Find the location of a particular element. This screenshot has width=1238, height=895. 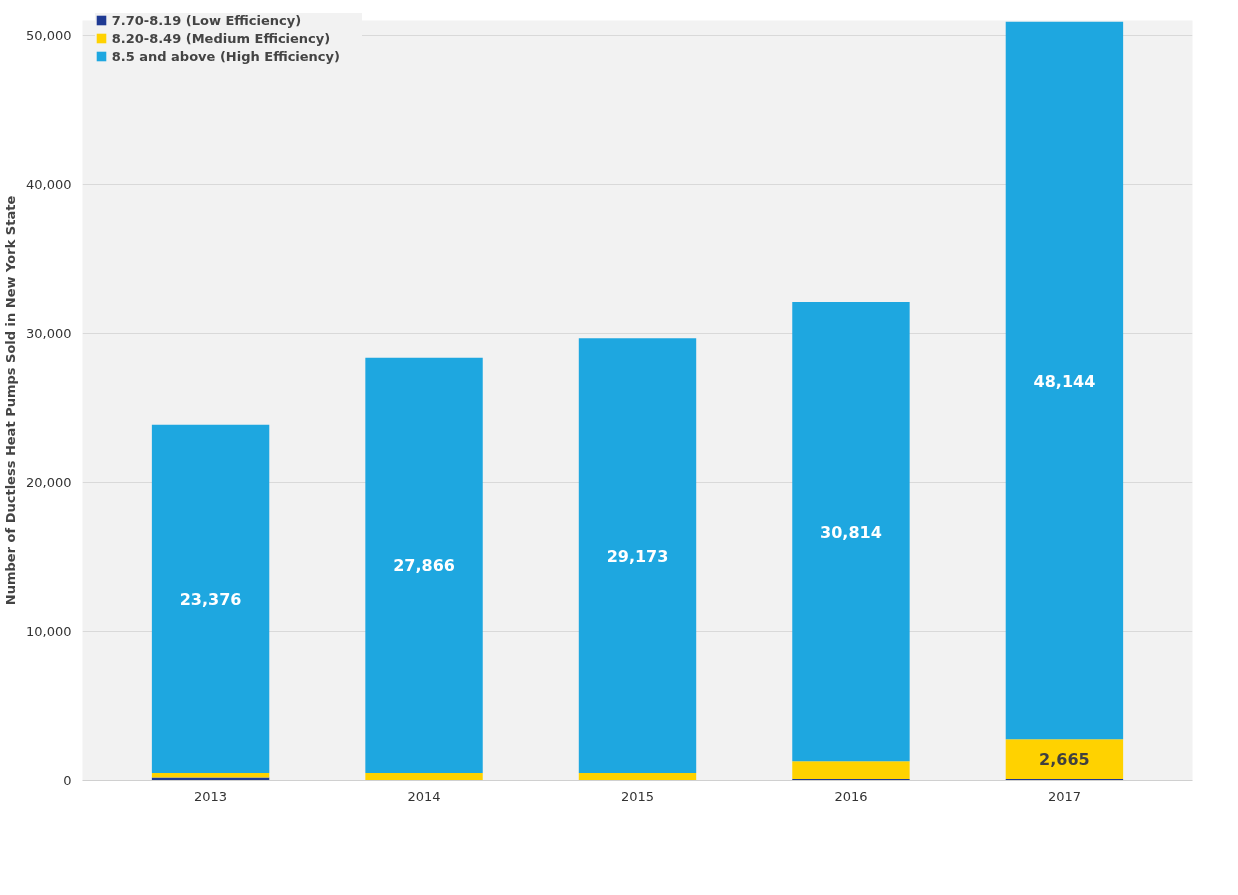

data-label: 48,144 is located at coordinates (1064, 381).